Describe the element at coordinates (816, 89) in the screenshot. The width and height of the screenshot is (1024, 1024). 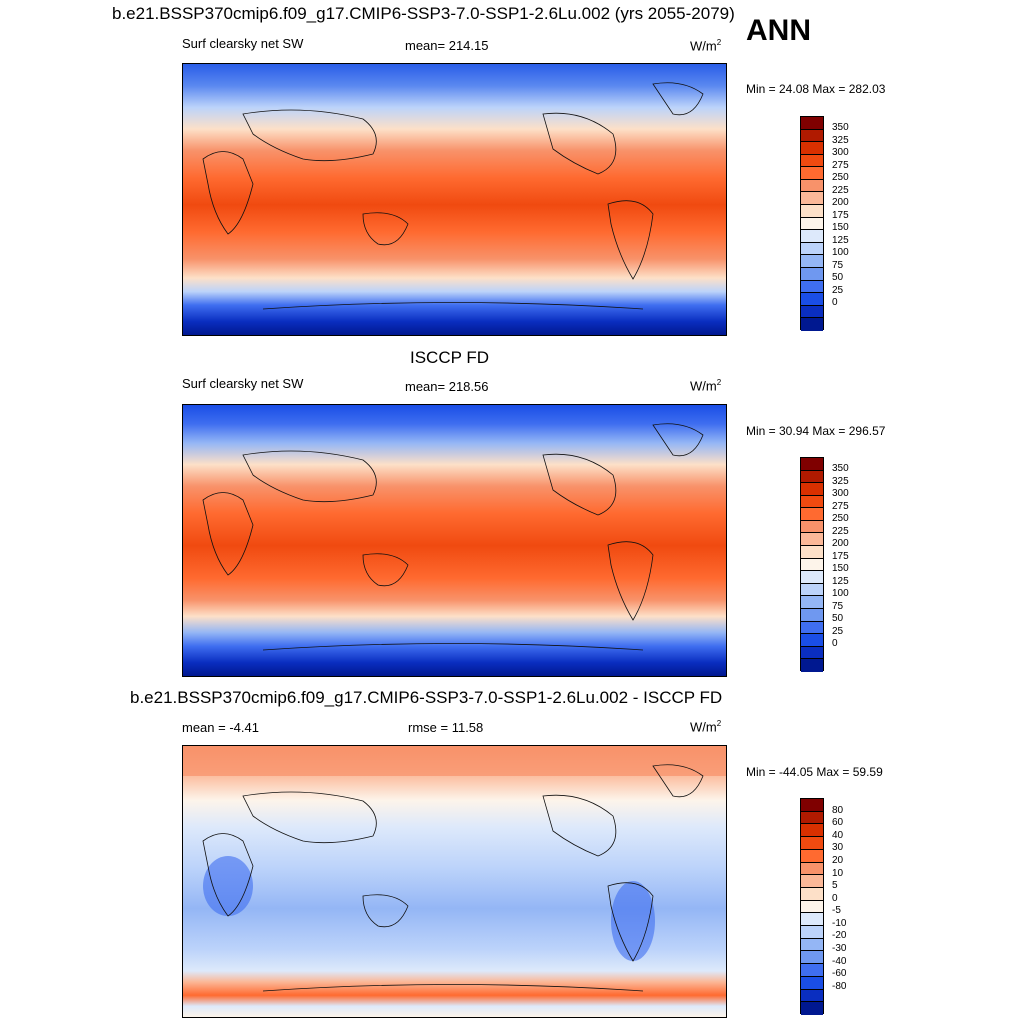
I see `model-minmax-label: Min = 24.08 Max = 282.03` at that location.